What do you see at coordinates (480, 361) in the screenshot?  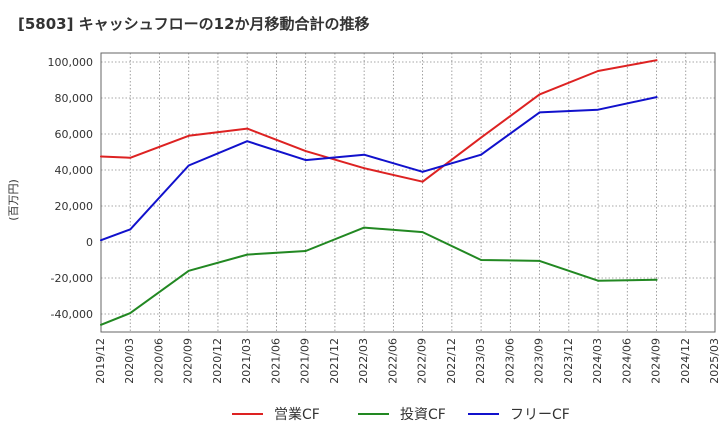 I see `x-tick-label: 2023/03` at bounding box center [480, 361].